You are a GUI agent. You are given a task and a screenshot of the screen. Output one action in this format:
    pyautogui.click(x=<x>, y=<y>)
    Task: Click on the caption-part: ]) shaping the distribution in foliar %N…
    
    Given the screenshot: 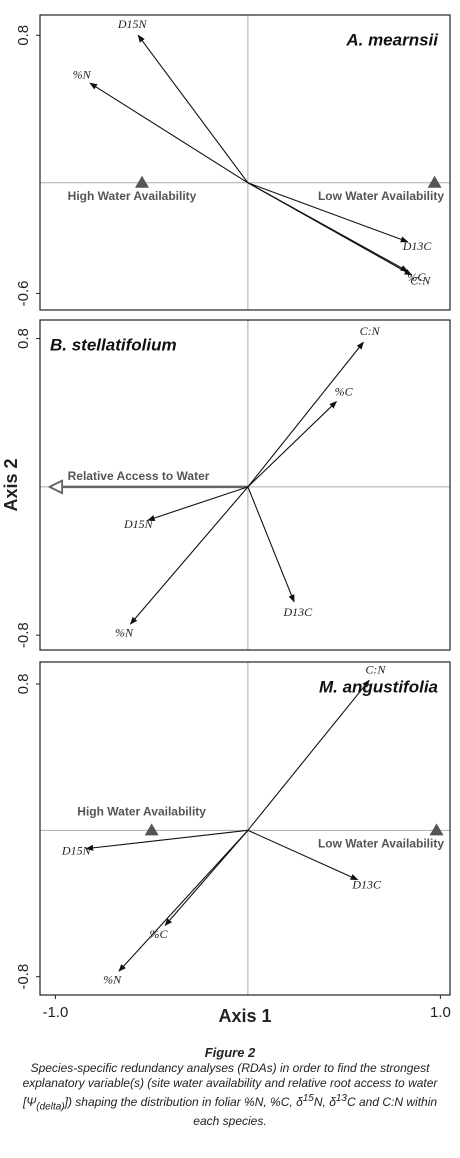 What is the action you would take?
    pyautogui.click(x=183, y=1102)
    